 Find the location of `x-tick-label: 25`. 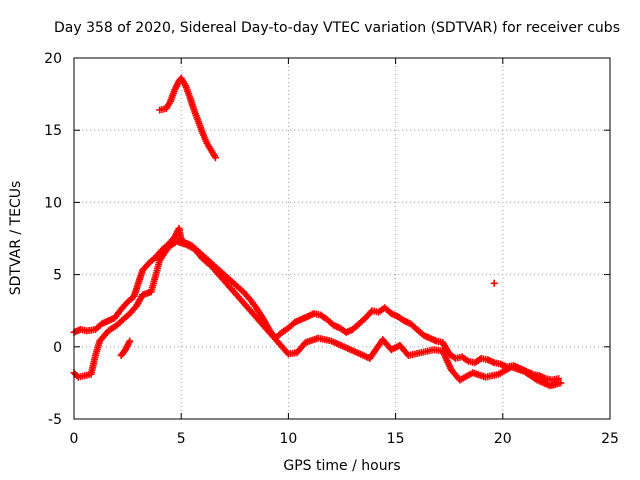

x-tick-label: 25 is located at coordinates (610, 439).